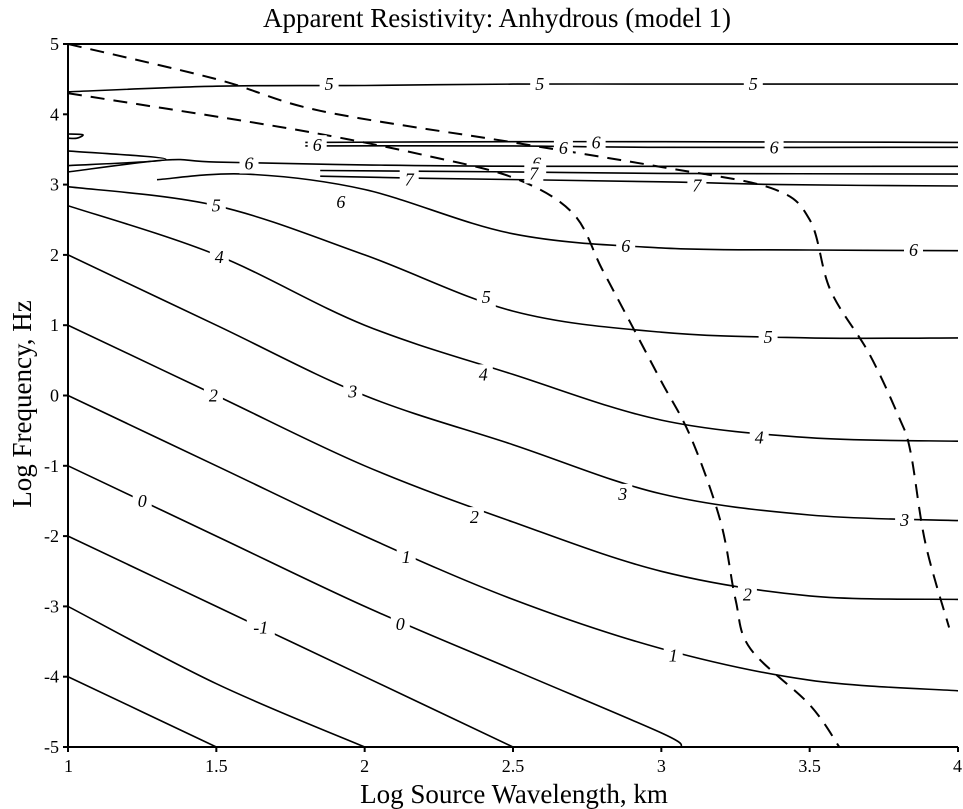 The height and width of the screenshot is (809, 963). What do you see at coordinates (51, 677) in the screenshot?
I see `y-tick-label: -4` at bounding box center [51, 677].